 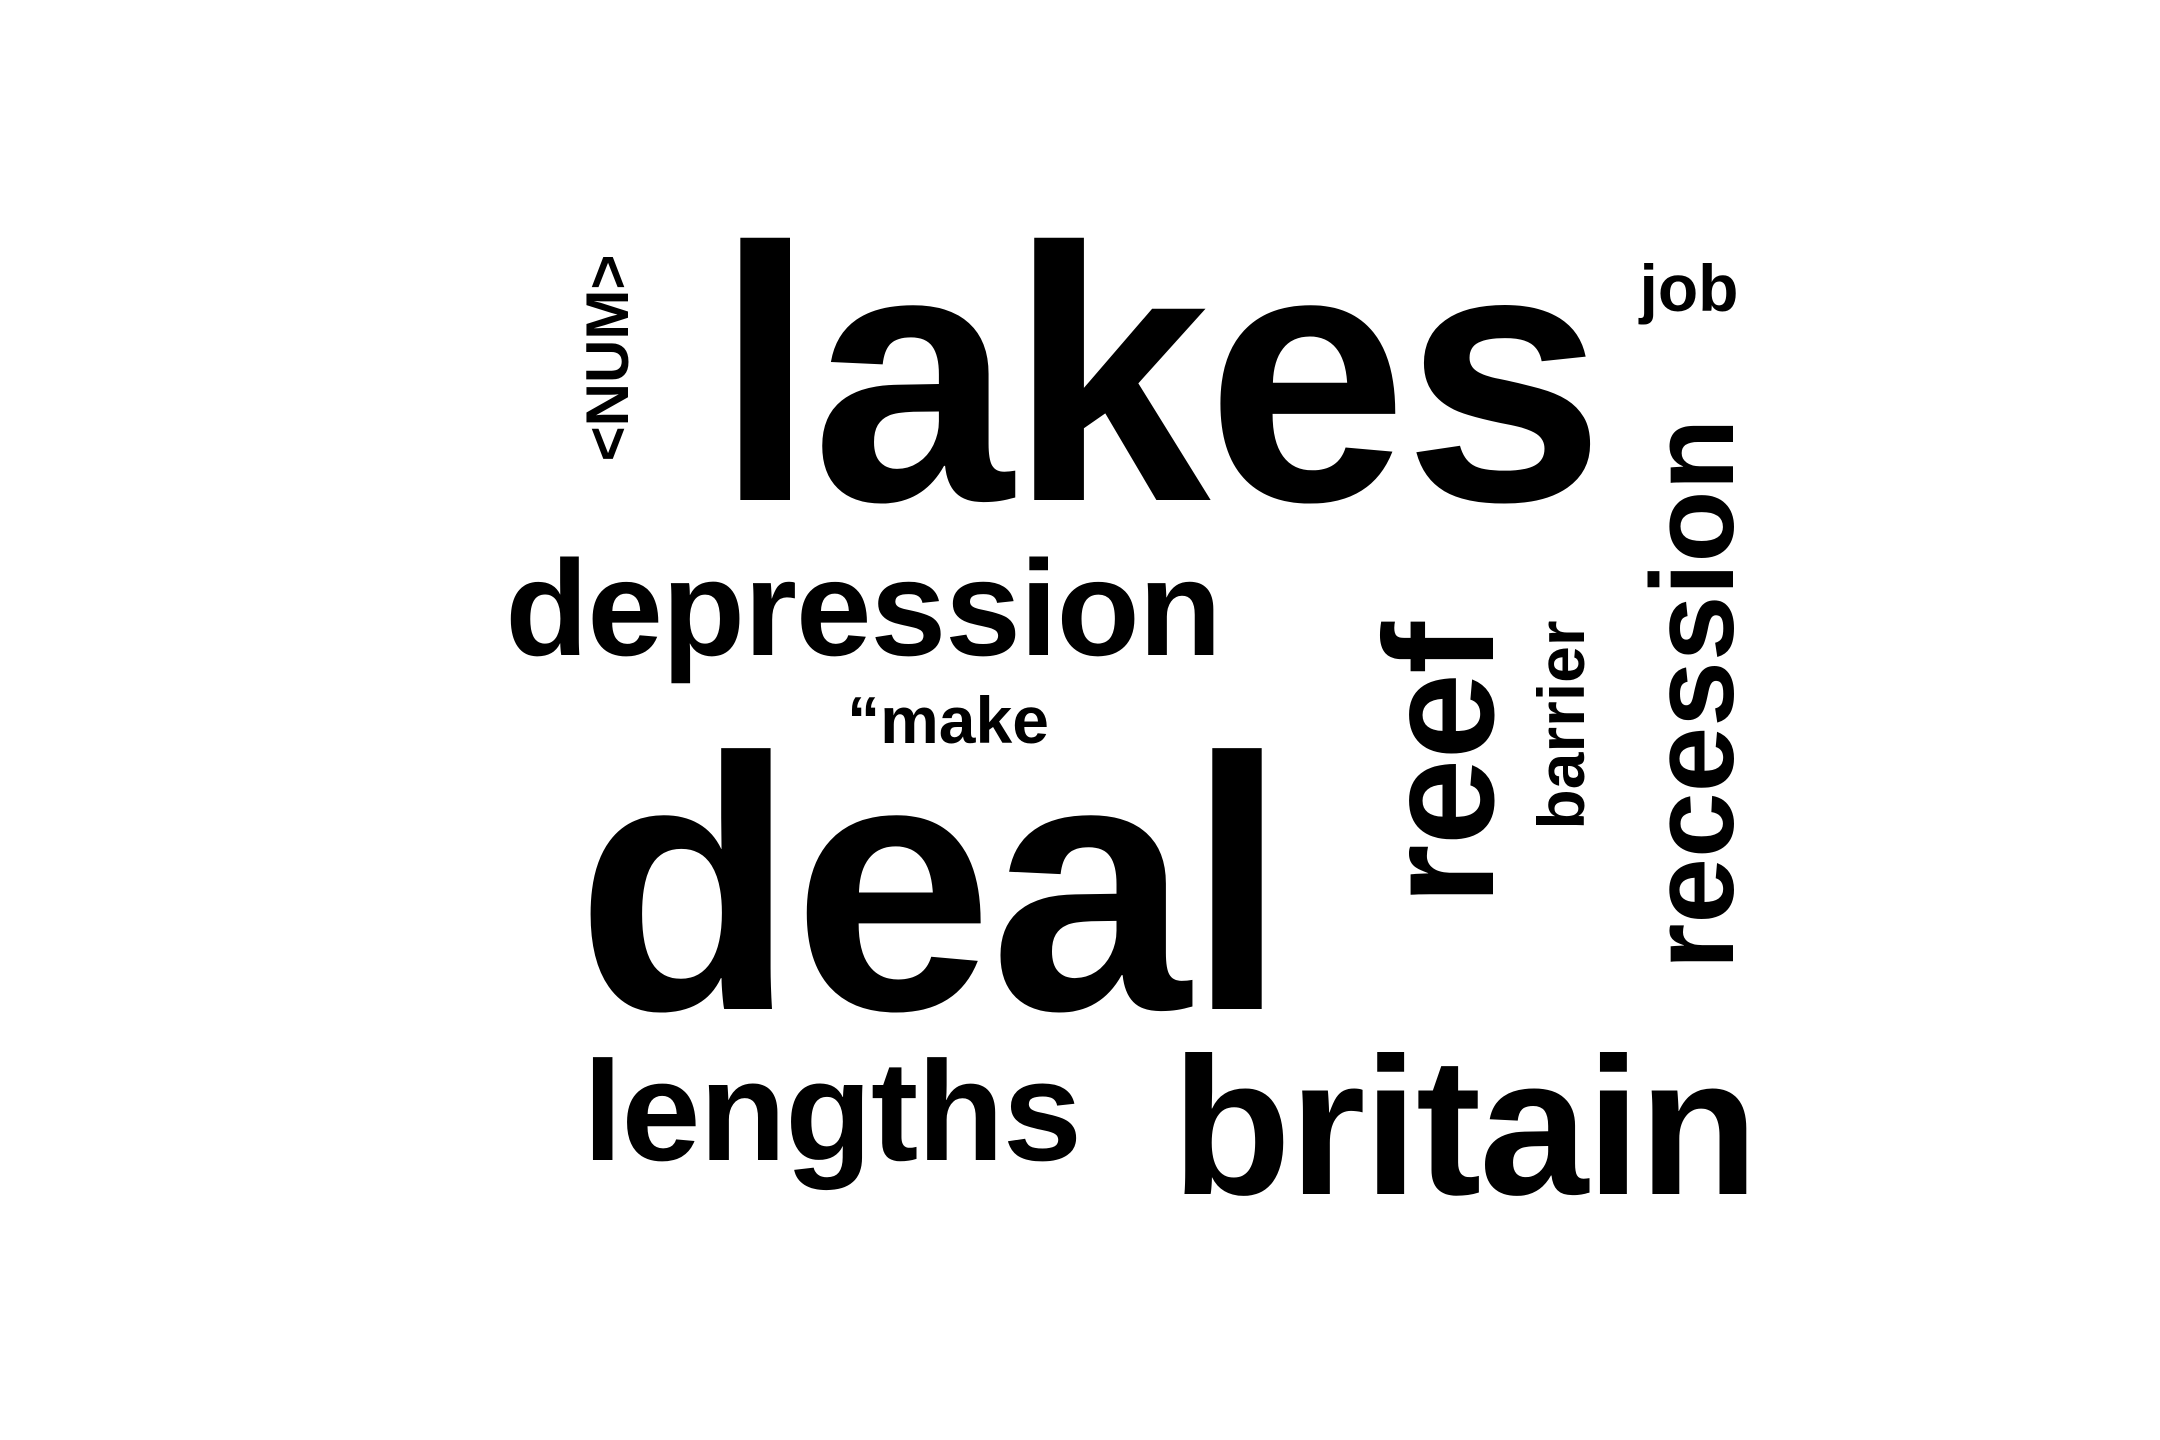 What do you see at coordinates (1693, 694) in the screenshot?
I see `word-recession: recession` at bounding box center [1693, 694].